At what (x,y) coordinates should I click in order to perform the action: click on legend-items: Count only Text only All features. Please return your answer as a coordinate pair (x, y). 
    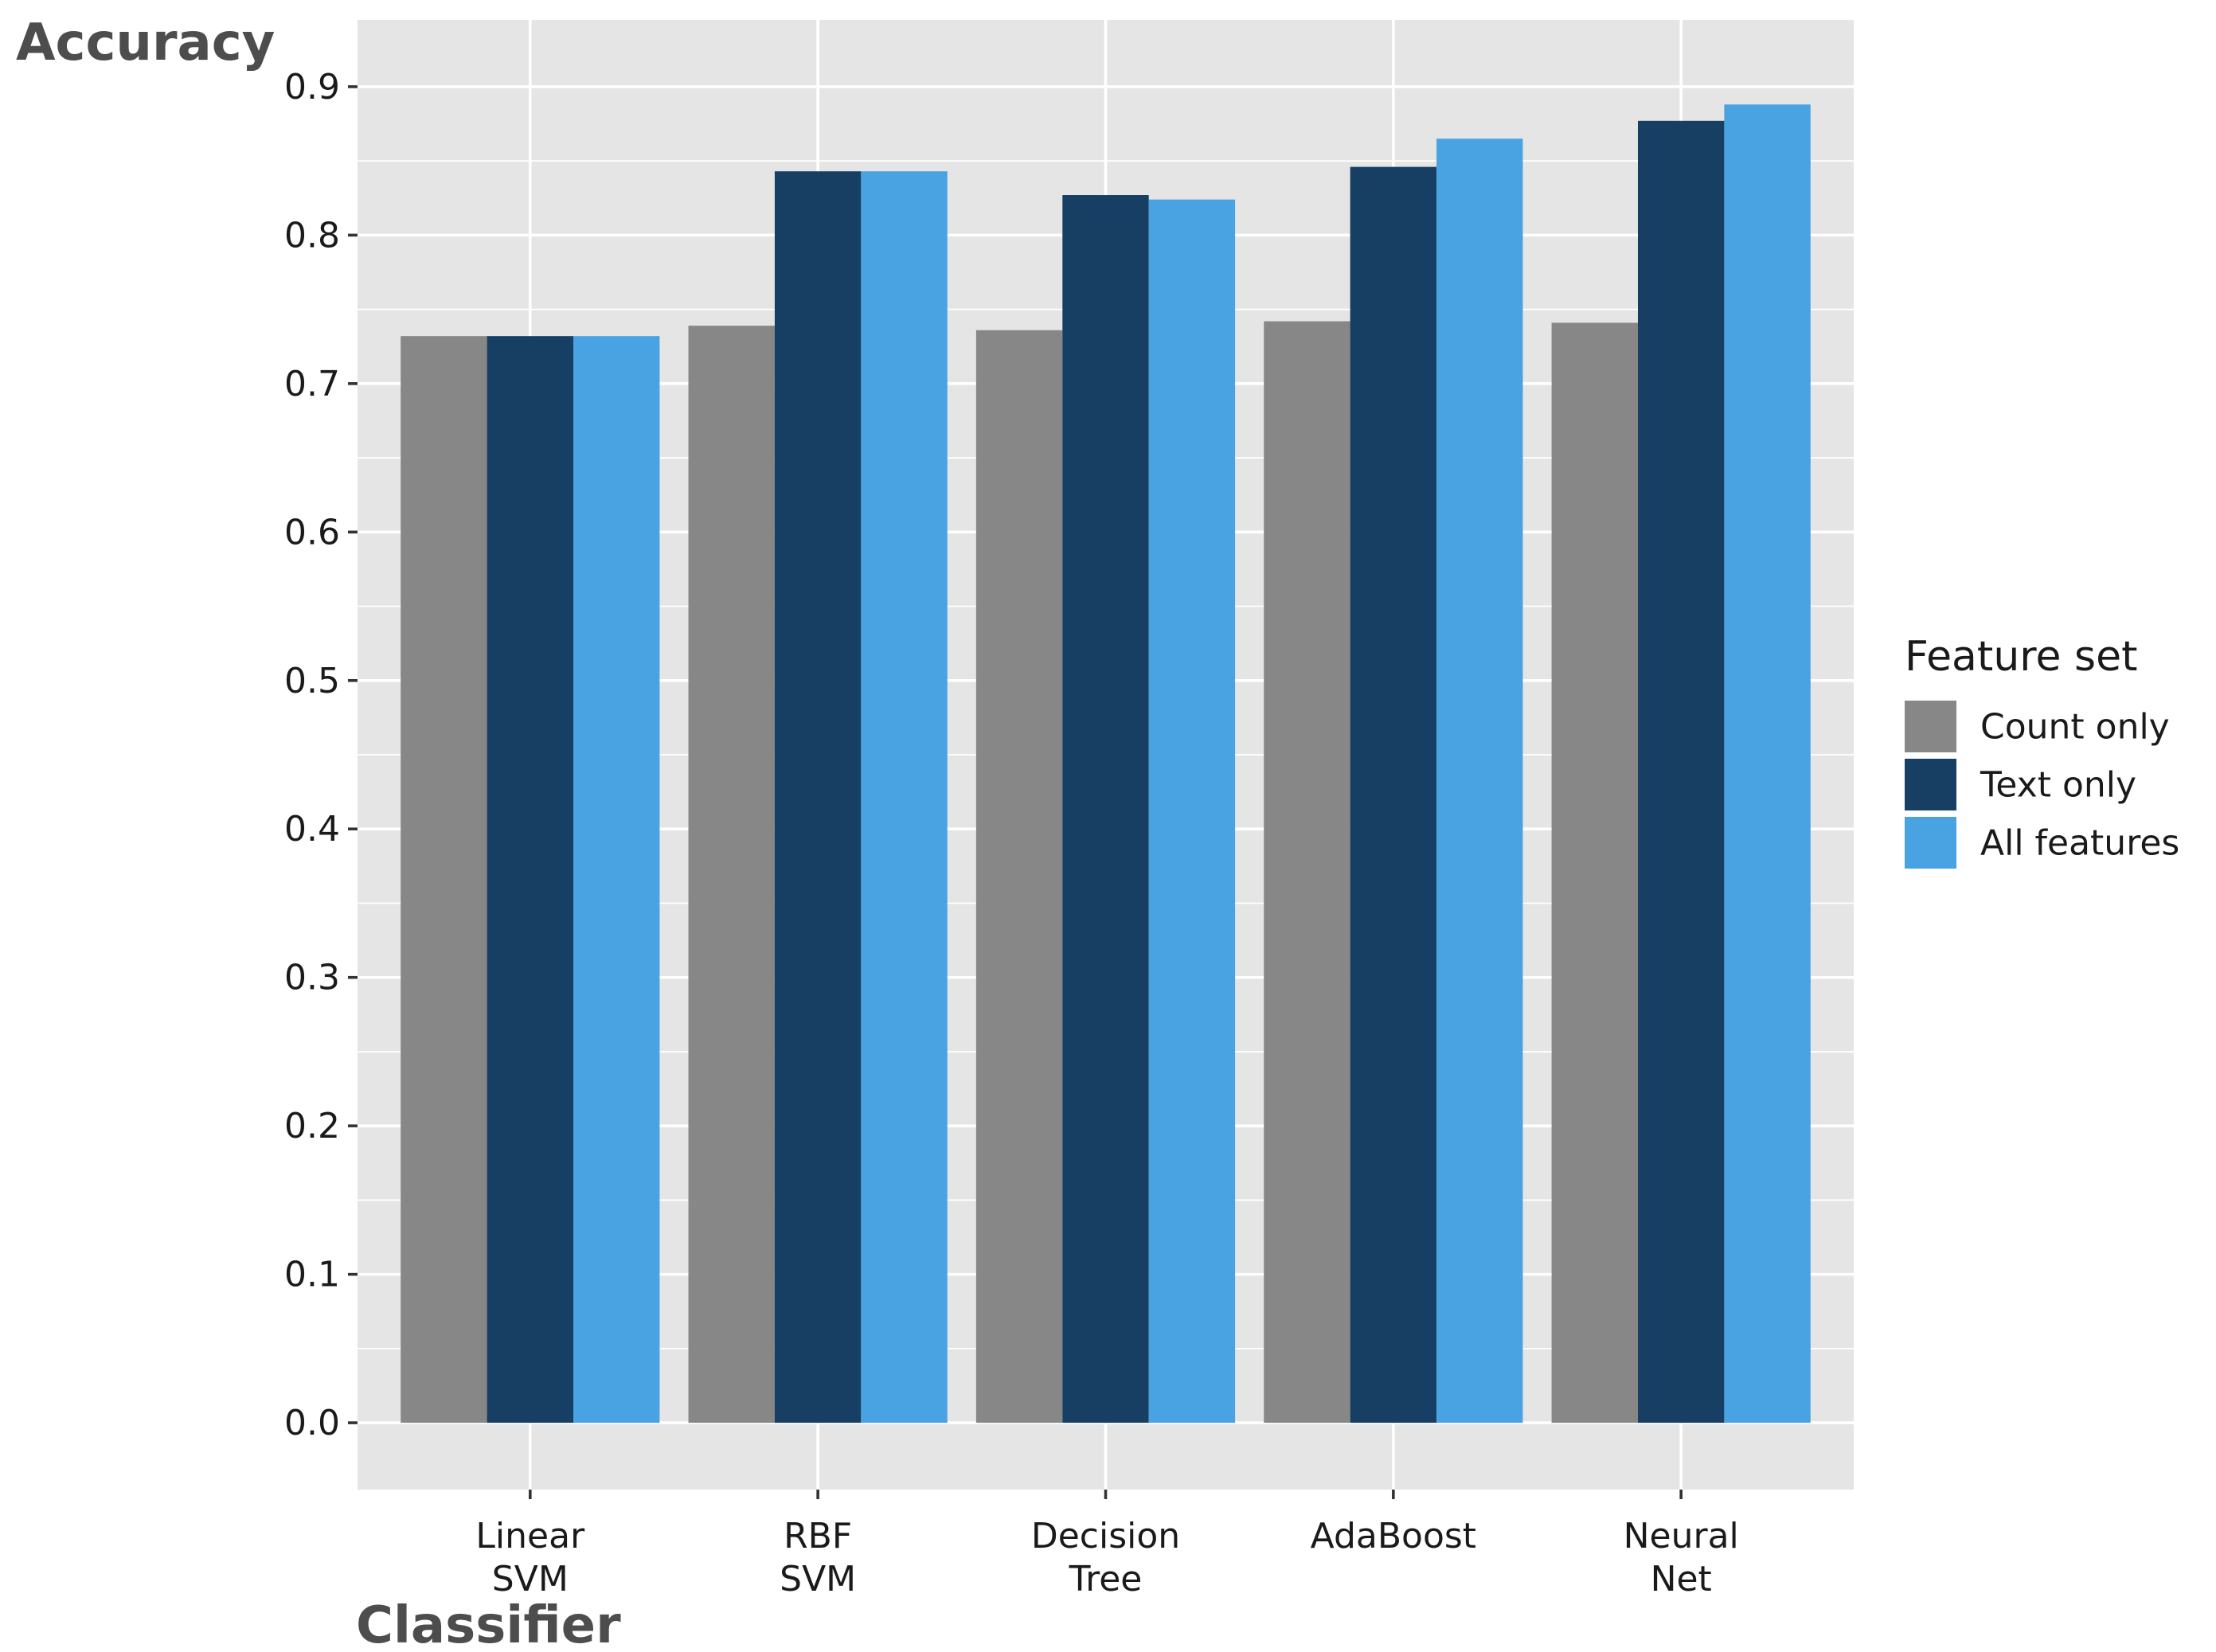
    Looking at the image, I should click on (2042, 785).